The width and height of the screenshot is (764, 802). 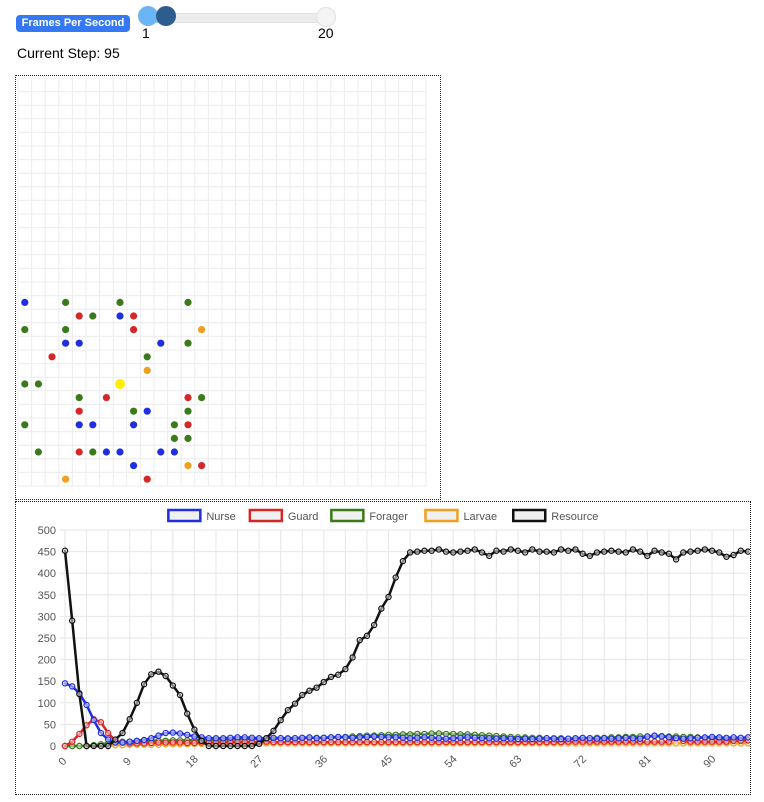 What do you see at coordinates (256, 761) in the screenshot?
I see `x-tick-label: 27` at bounding box center [256, 761].